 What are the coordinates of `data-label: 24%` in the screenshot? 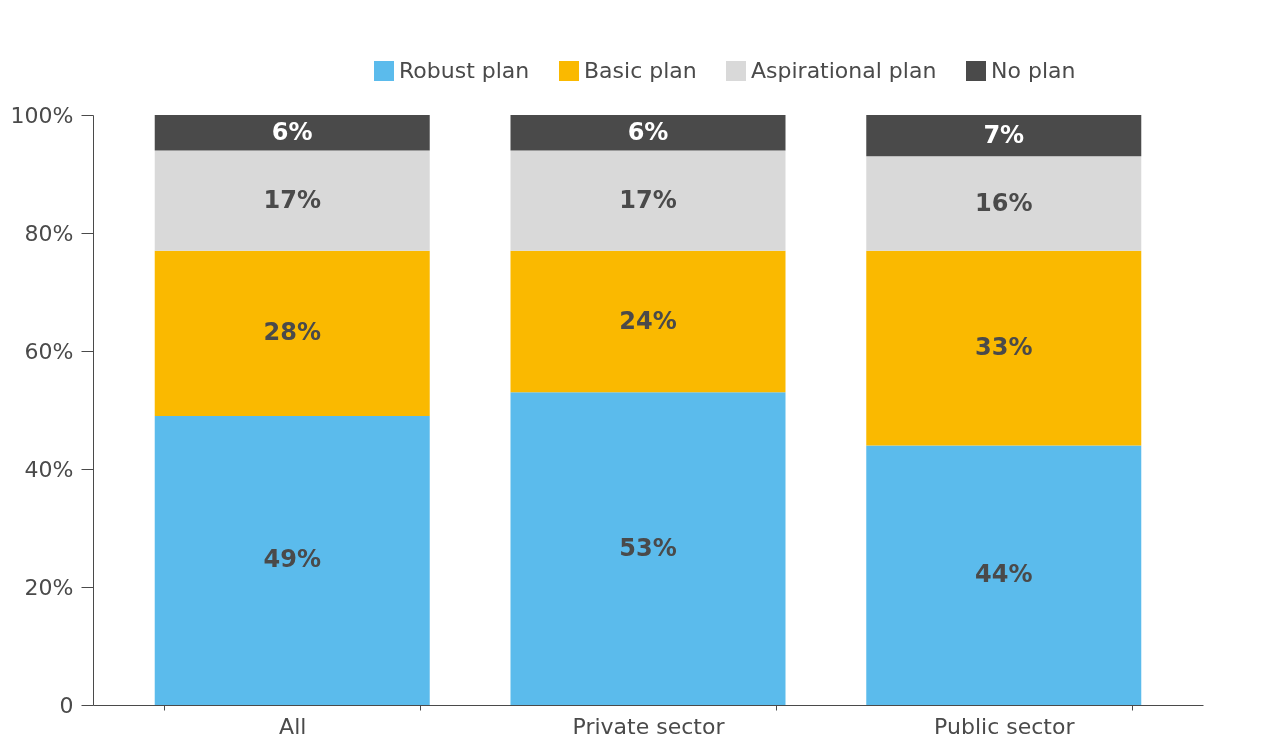 It's located at (648, 320).